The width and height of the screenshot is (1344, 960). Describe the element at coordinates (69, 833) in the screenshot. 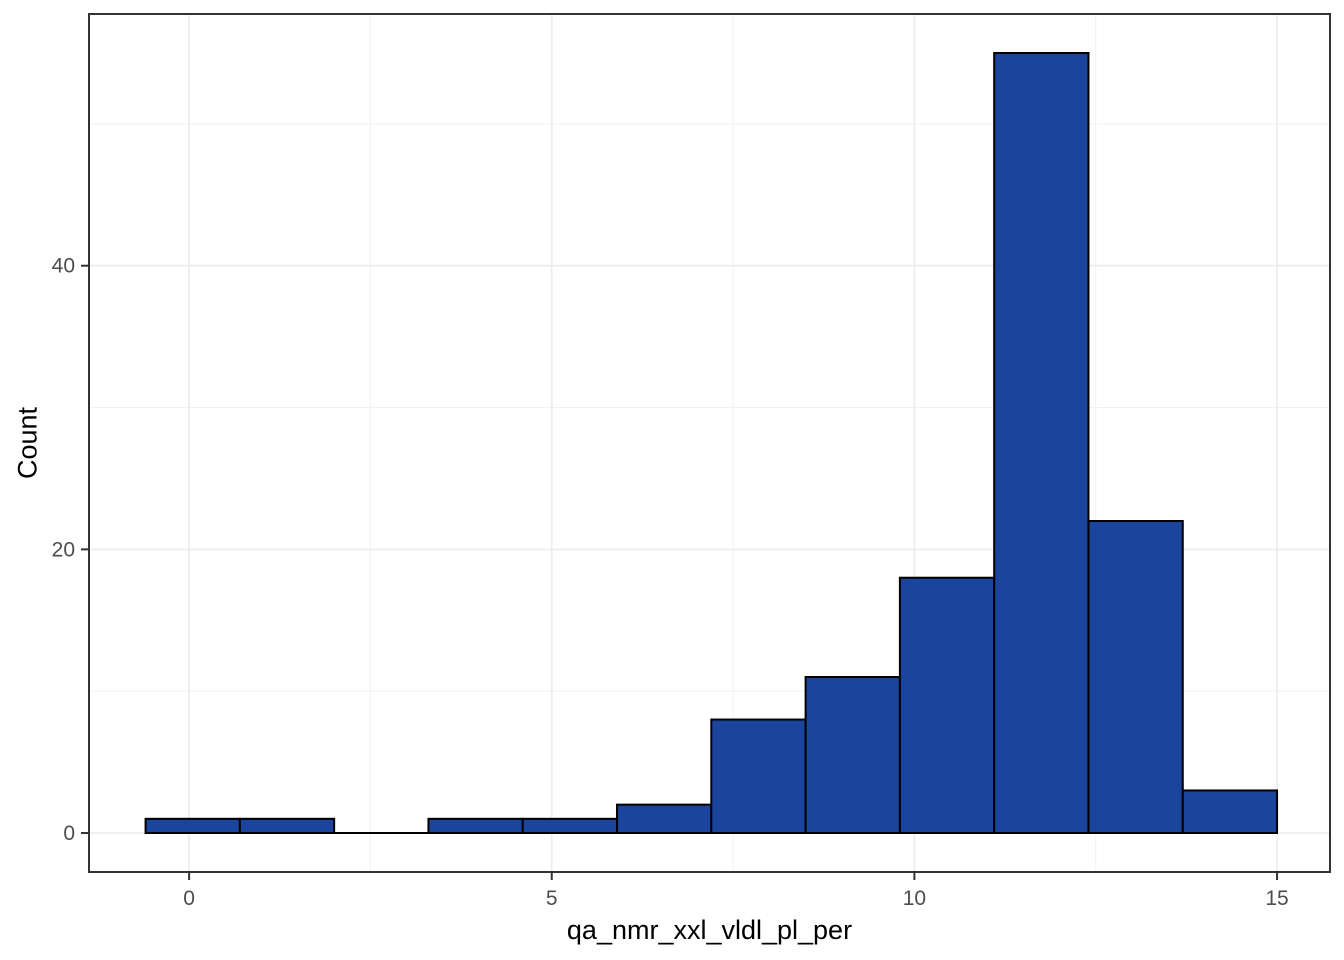

I see `y-tick-label: 0` at that location.